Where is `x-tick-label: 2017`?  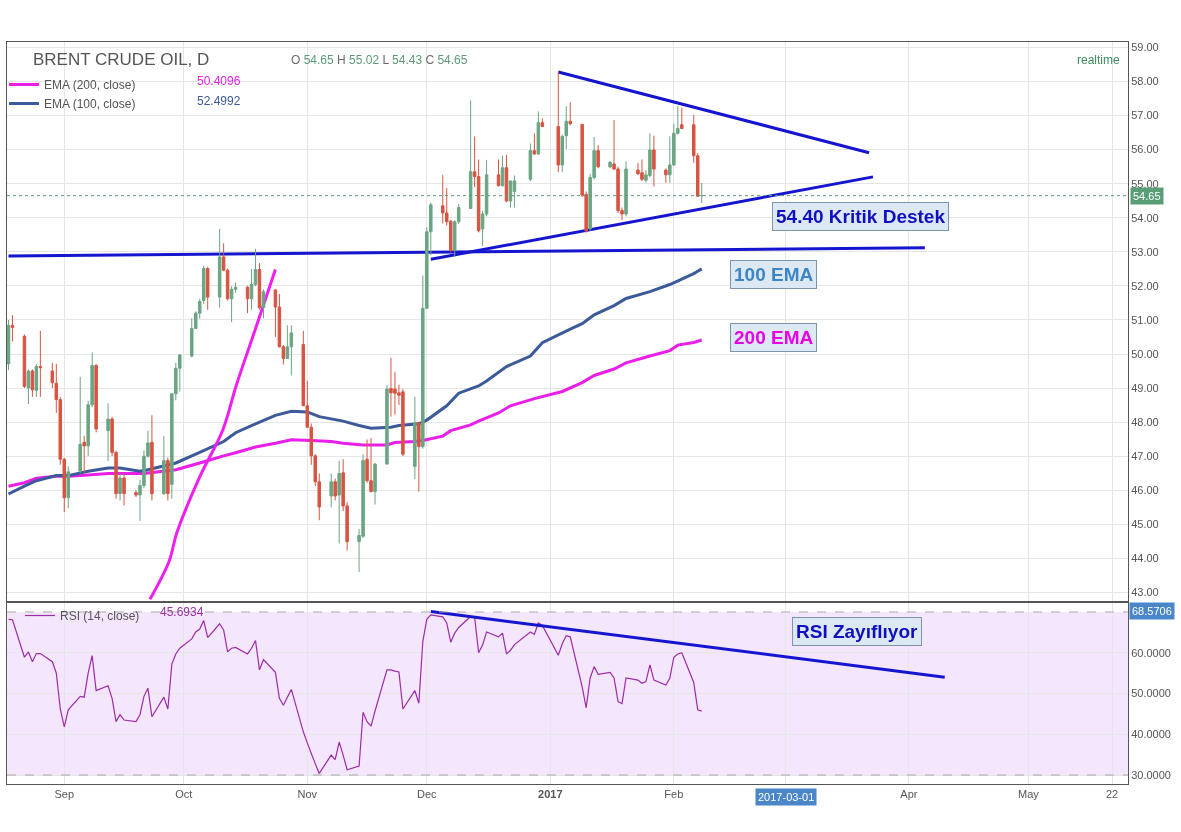
x-tick-label: 2017 is located at coordinates (550, 794).